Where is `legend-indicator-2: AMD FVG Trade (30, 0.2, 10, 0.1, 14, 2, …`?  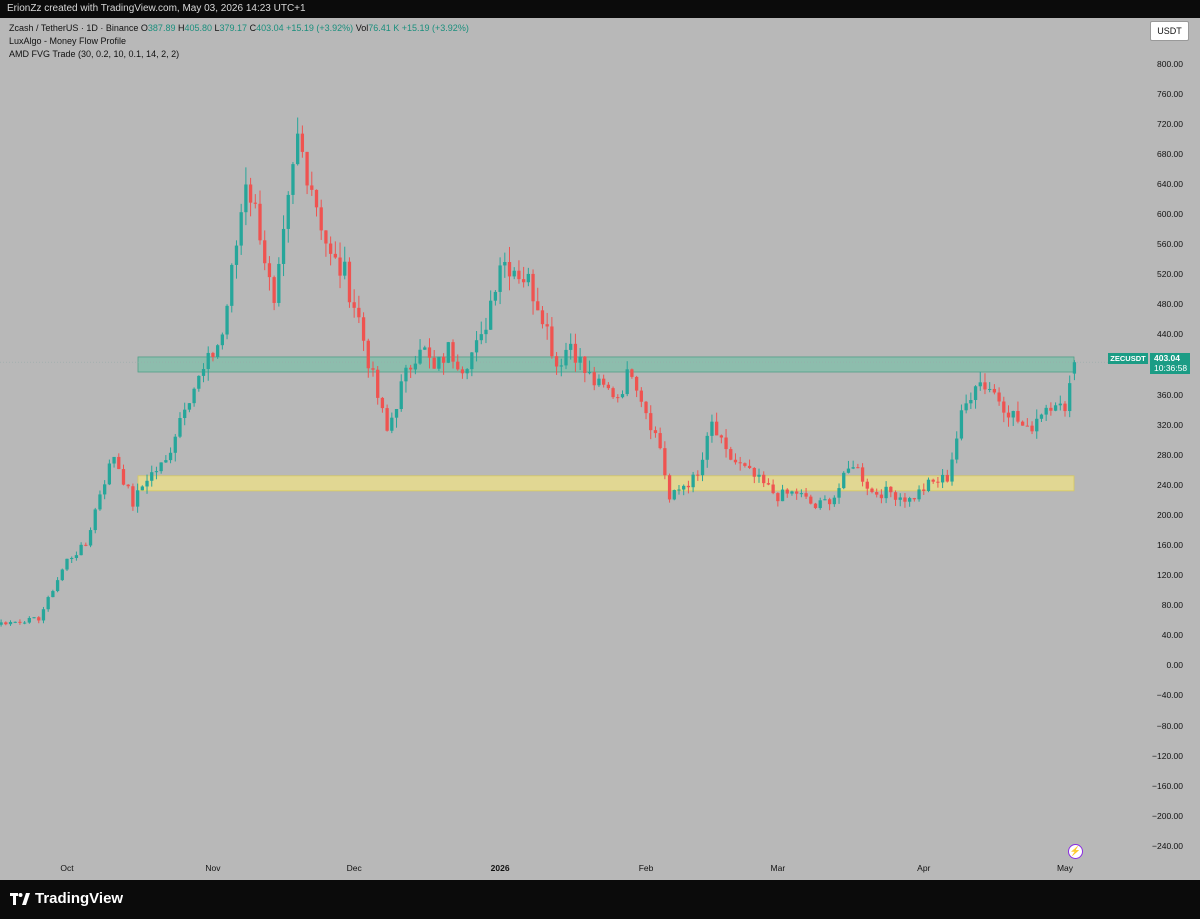
legend-indicator-2: AMD FVG Trade (30, 0.2, 10, 0.1, 14, 2, … is located at coordinates (94, 54).